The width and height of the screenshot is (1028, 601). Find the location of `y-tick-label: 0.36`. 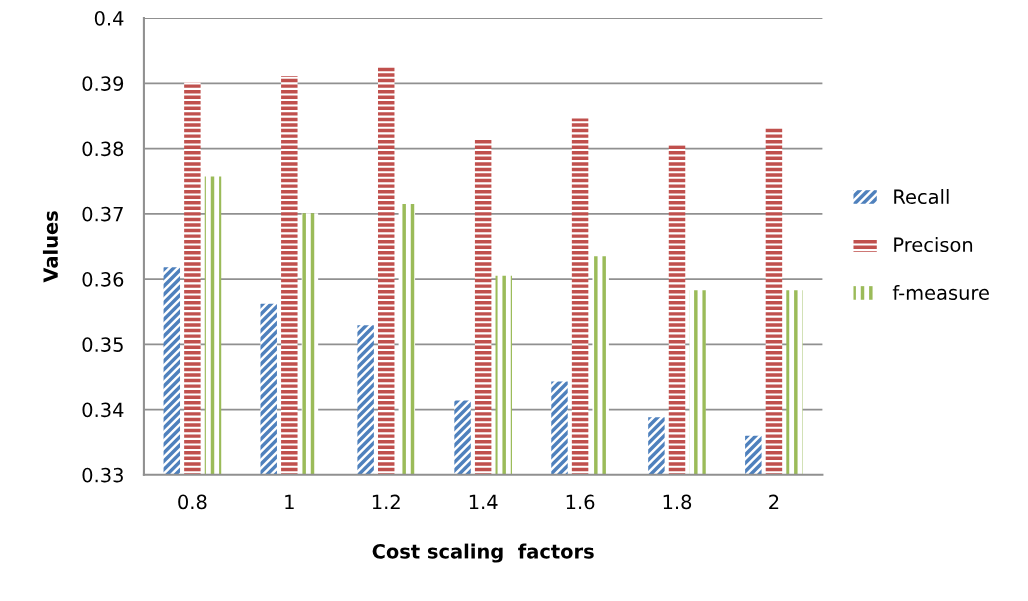

y-tick-label: 0.36 is located at coordinates (103, 279).